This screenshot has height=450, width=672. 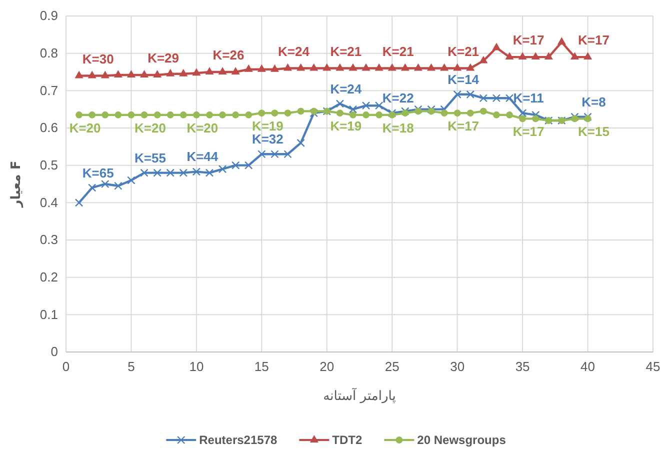 I want to click on annotation: K=18, so click(x=398, y=128).